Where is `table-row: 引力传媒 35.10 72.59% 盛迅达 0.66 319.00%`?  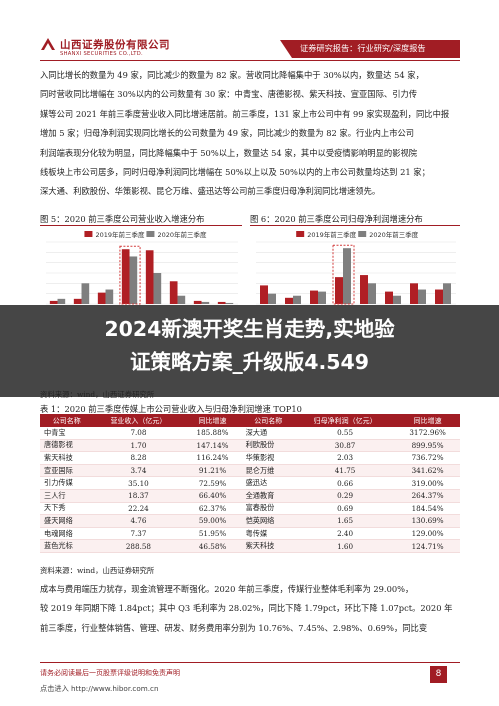 table-row: 引力传媒 35.10 72.59% 盛迅达 0.66 319.00% is located at coordinates (250, 483).